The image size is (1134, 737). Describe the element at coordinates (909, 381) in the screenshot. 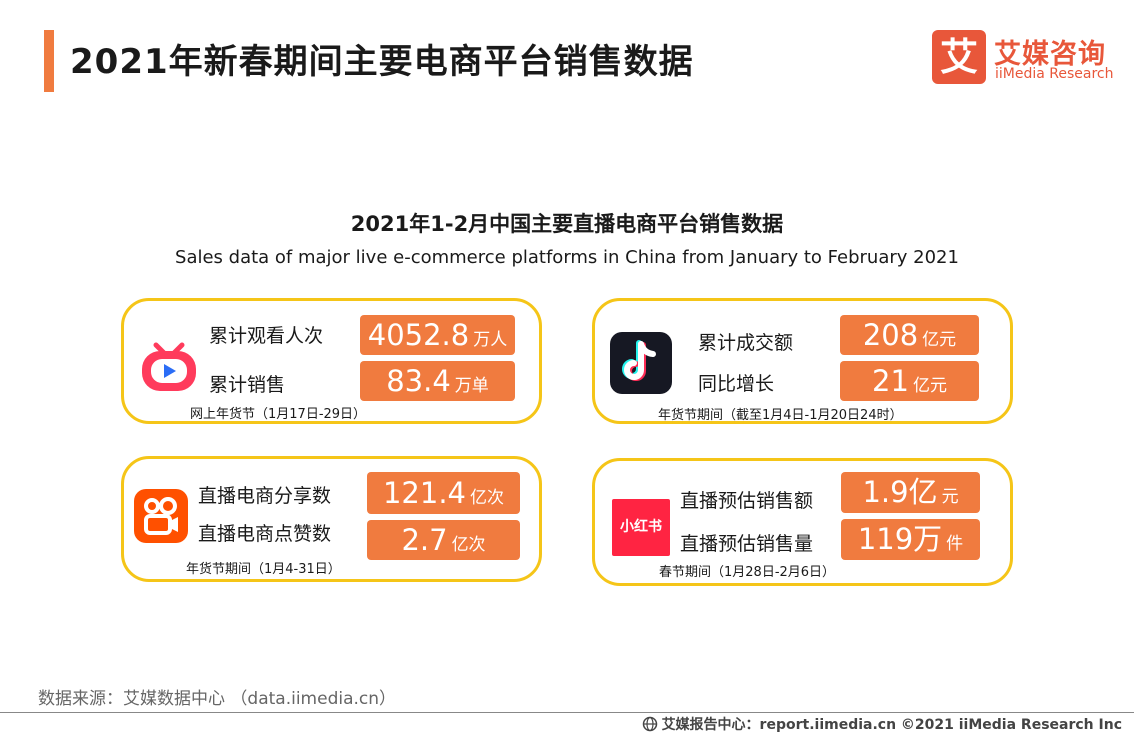

I see `value-box: 21 亿元` at that location.